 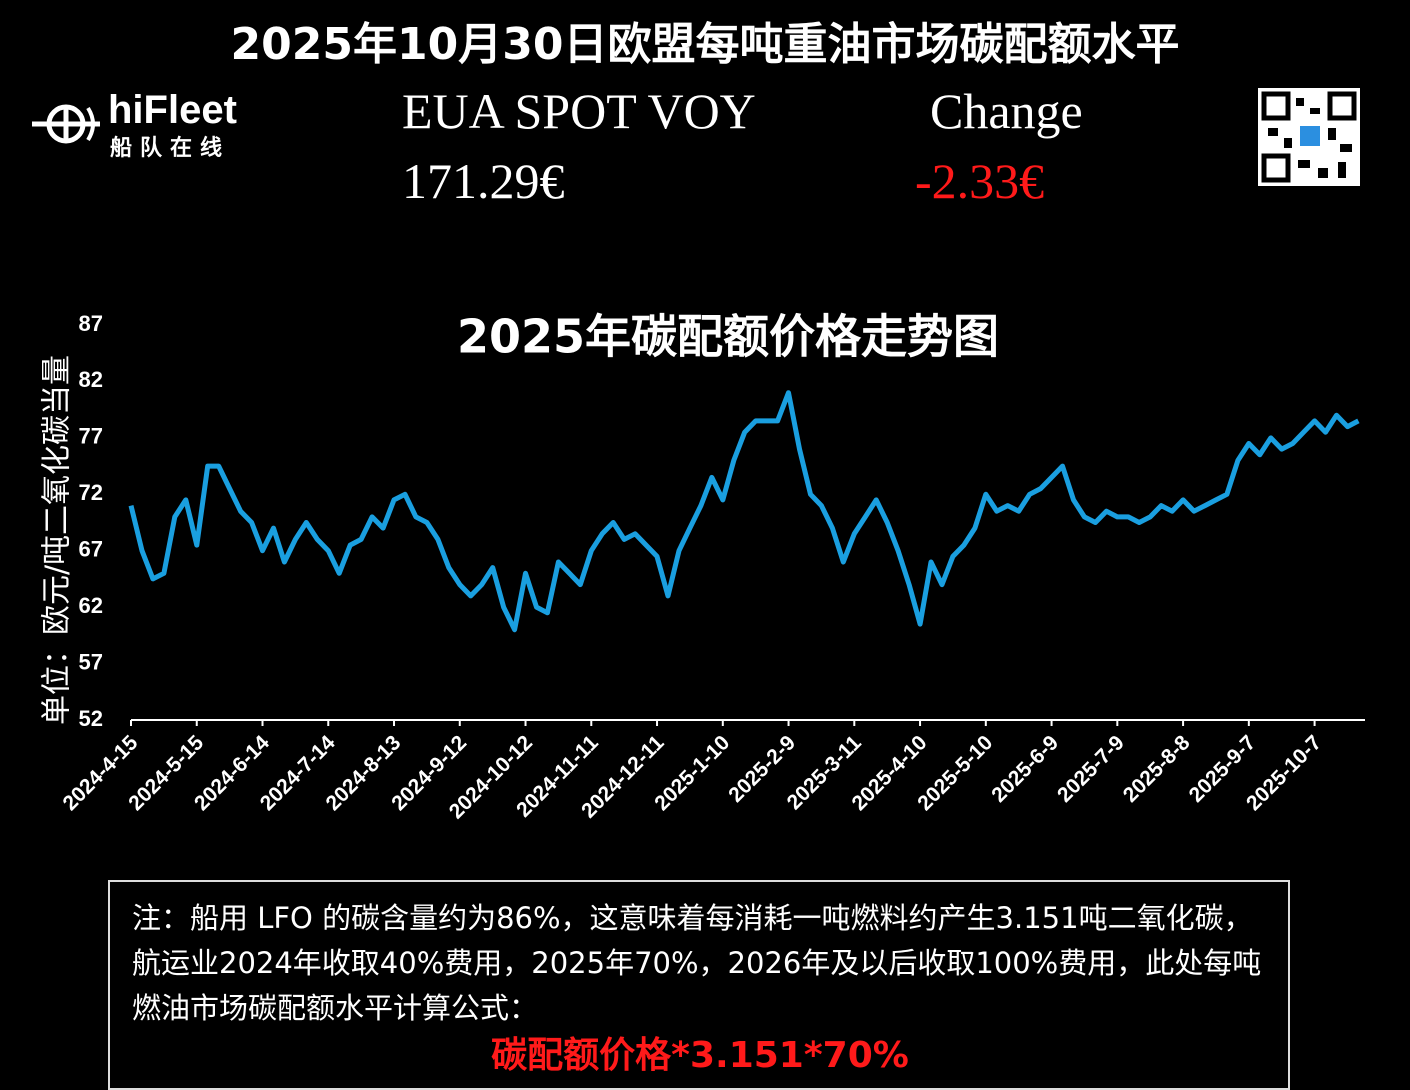 What do you see at coordinates (700, 1055) in the screenshot?
I see `formula: 碳配额价格*3.151*70%` at bounding box center [700, 1055].